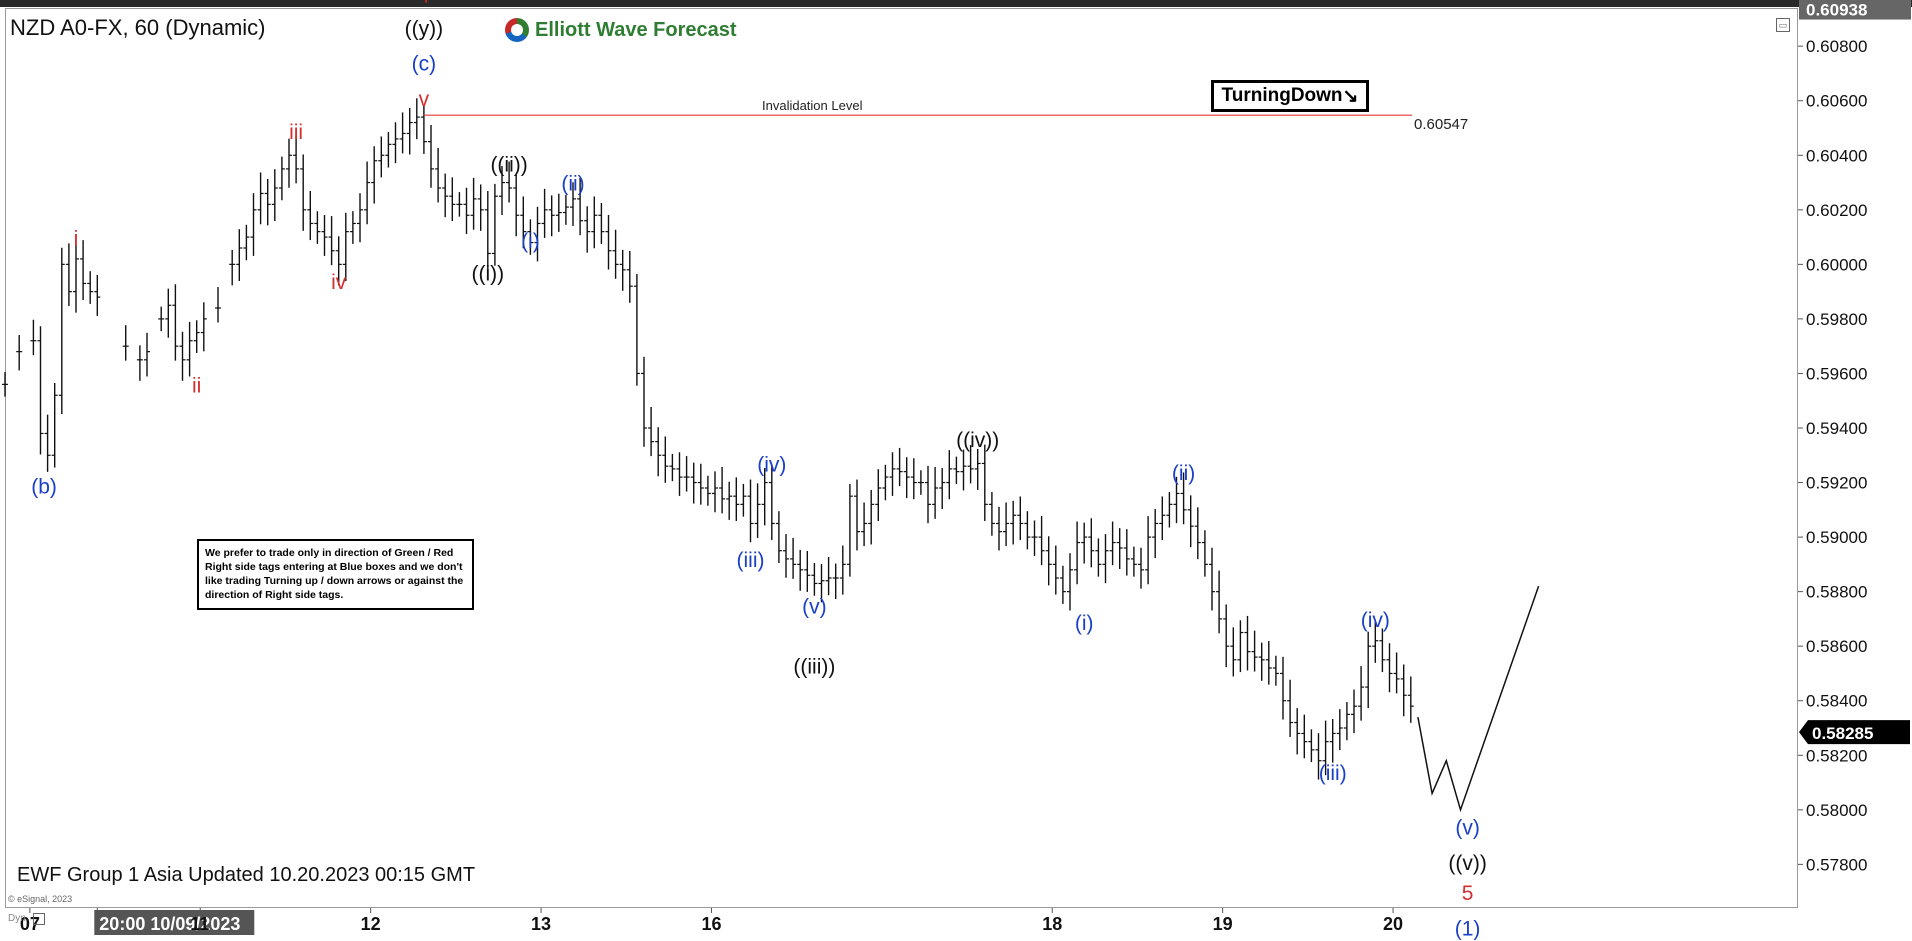 The height and width of the screenshot is (941, 1912). What do you see at coordinates (1836, 537) in the screenshot?
I see `y-tick-label: 0.59000` at bounding box center [1836, 537].